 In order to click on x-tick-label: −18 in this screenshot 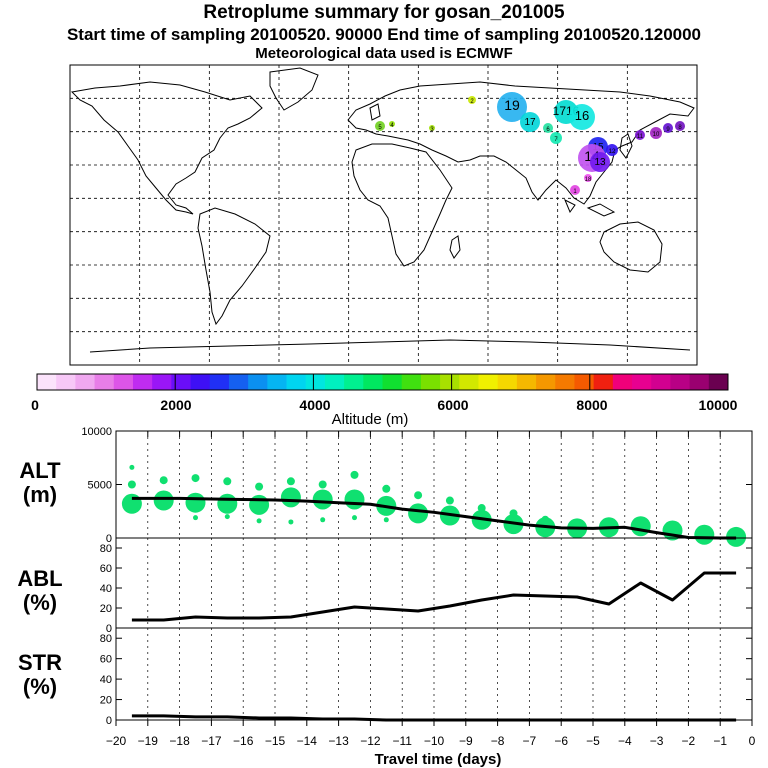, I will do `click(179, 741)`.